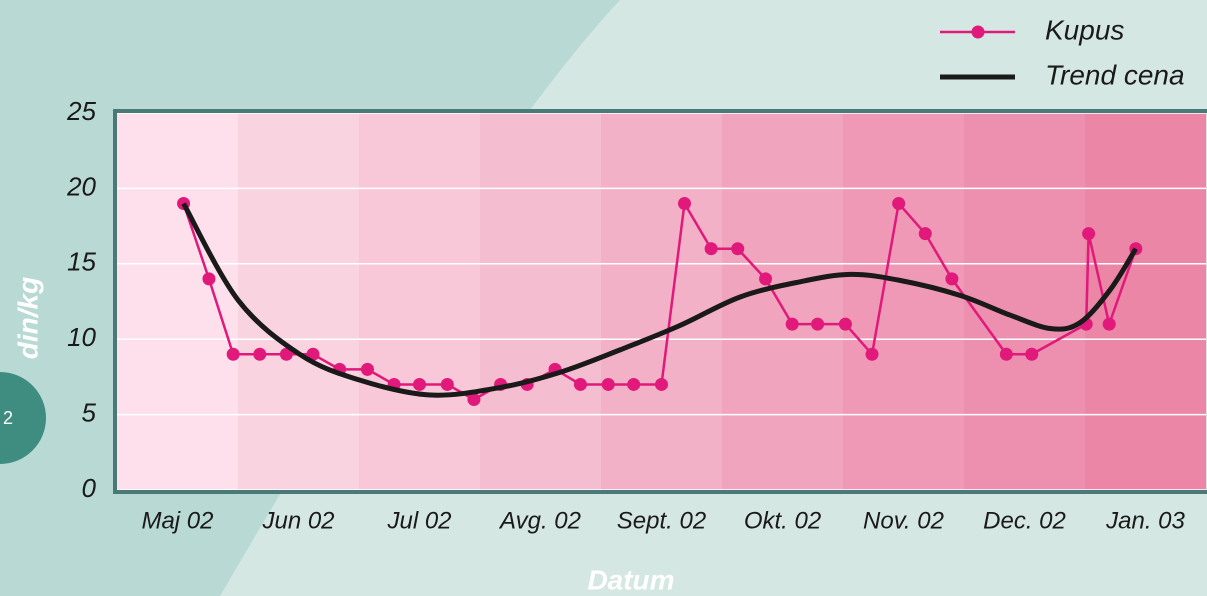 The width and height of the screenshot is (1207, 596). I want to click on y-tick-label: 0, so click(89, 488).